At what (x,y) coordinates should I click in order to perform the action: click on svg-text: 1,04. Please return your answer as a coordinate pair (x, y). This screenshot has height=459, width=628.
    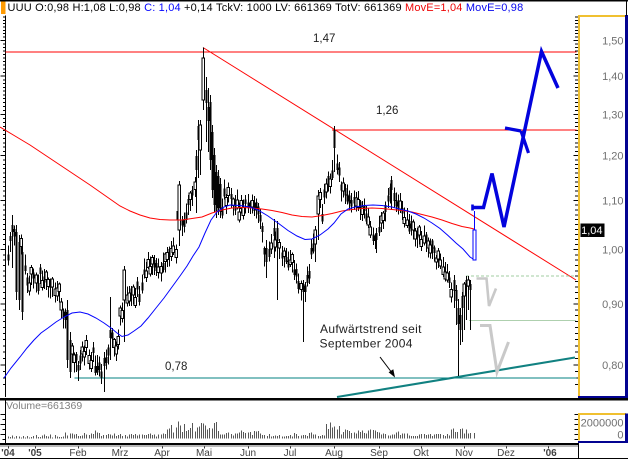
    Looking at the image, I should click on (591, 231).